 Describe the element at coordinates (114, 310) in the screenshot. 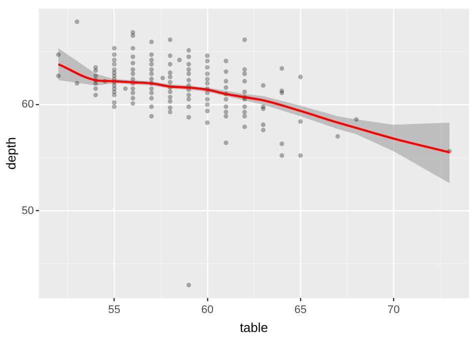

I see `x-tick-label: 55` at that location.